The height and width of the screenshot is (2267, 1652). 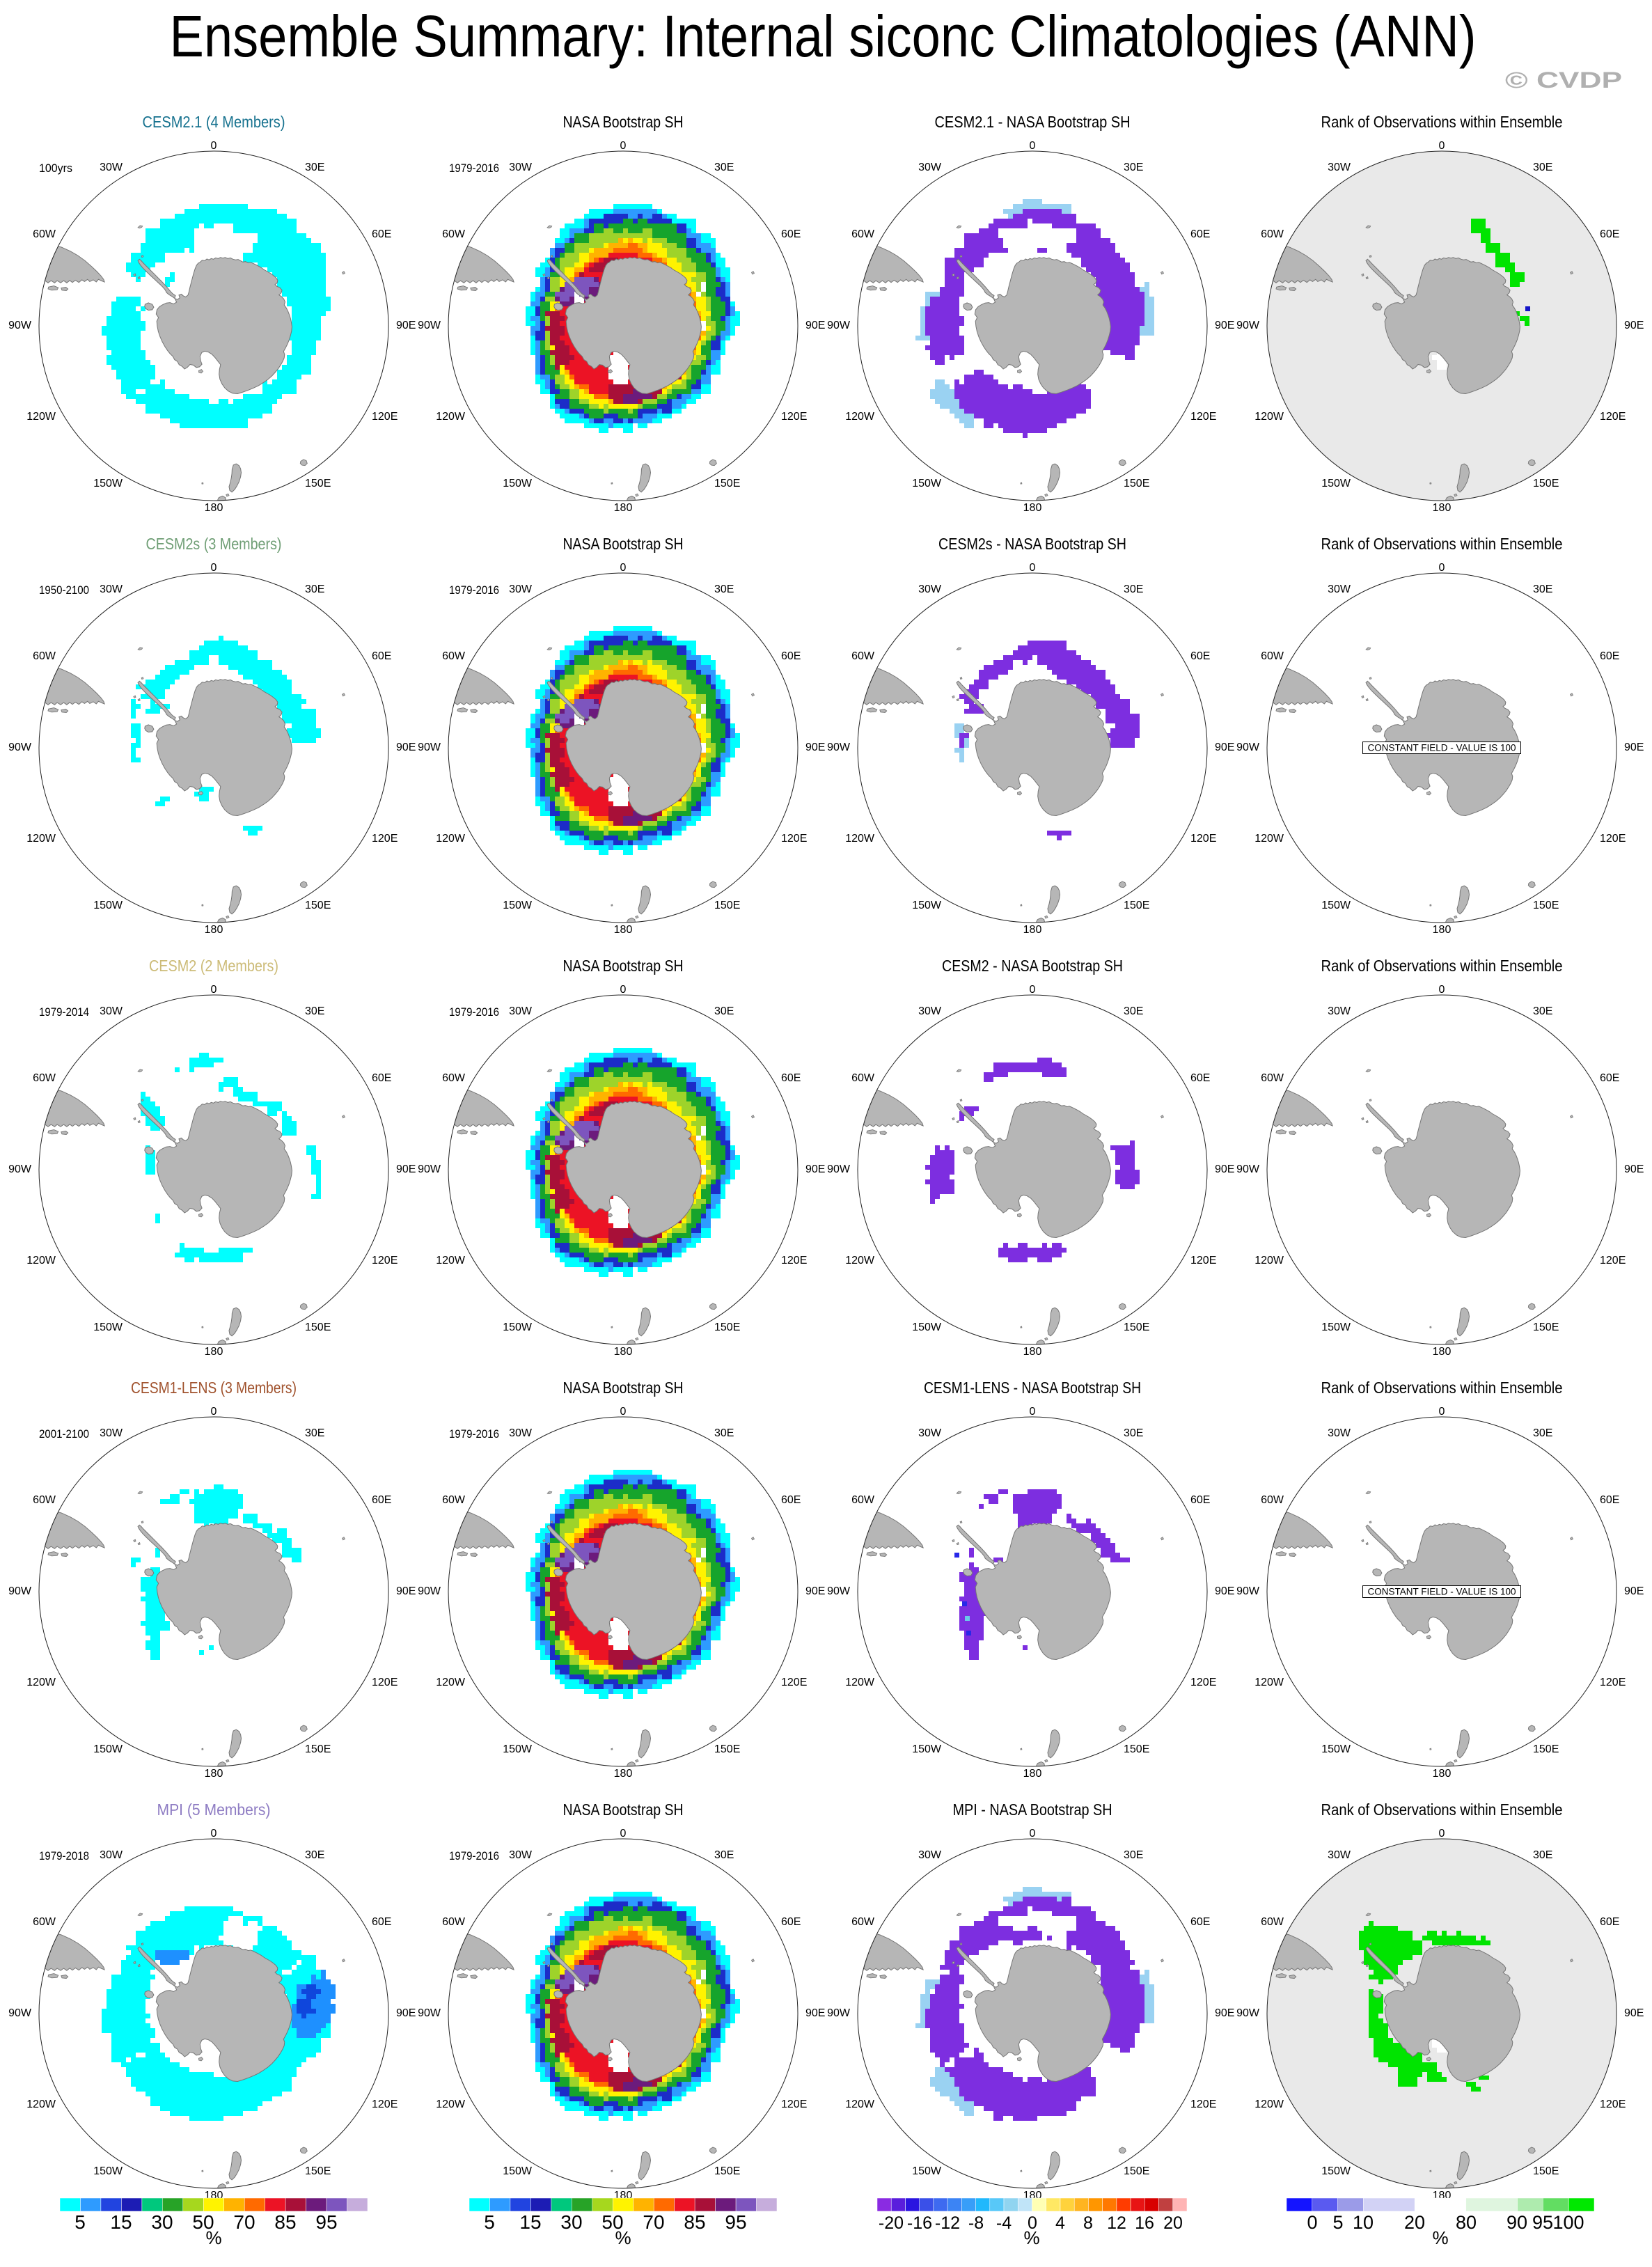 What do you see at coordinates (64, 1012) in the screenshot?
I see `svg-text: 1979-2014` at bounding box center [64, 1012].